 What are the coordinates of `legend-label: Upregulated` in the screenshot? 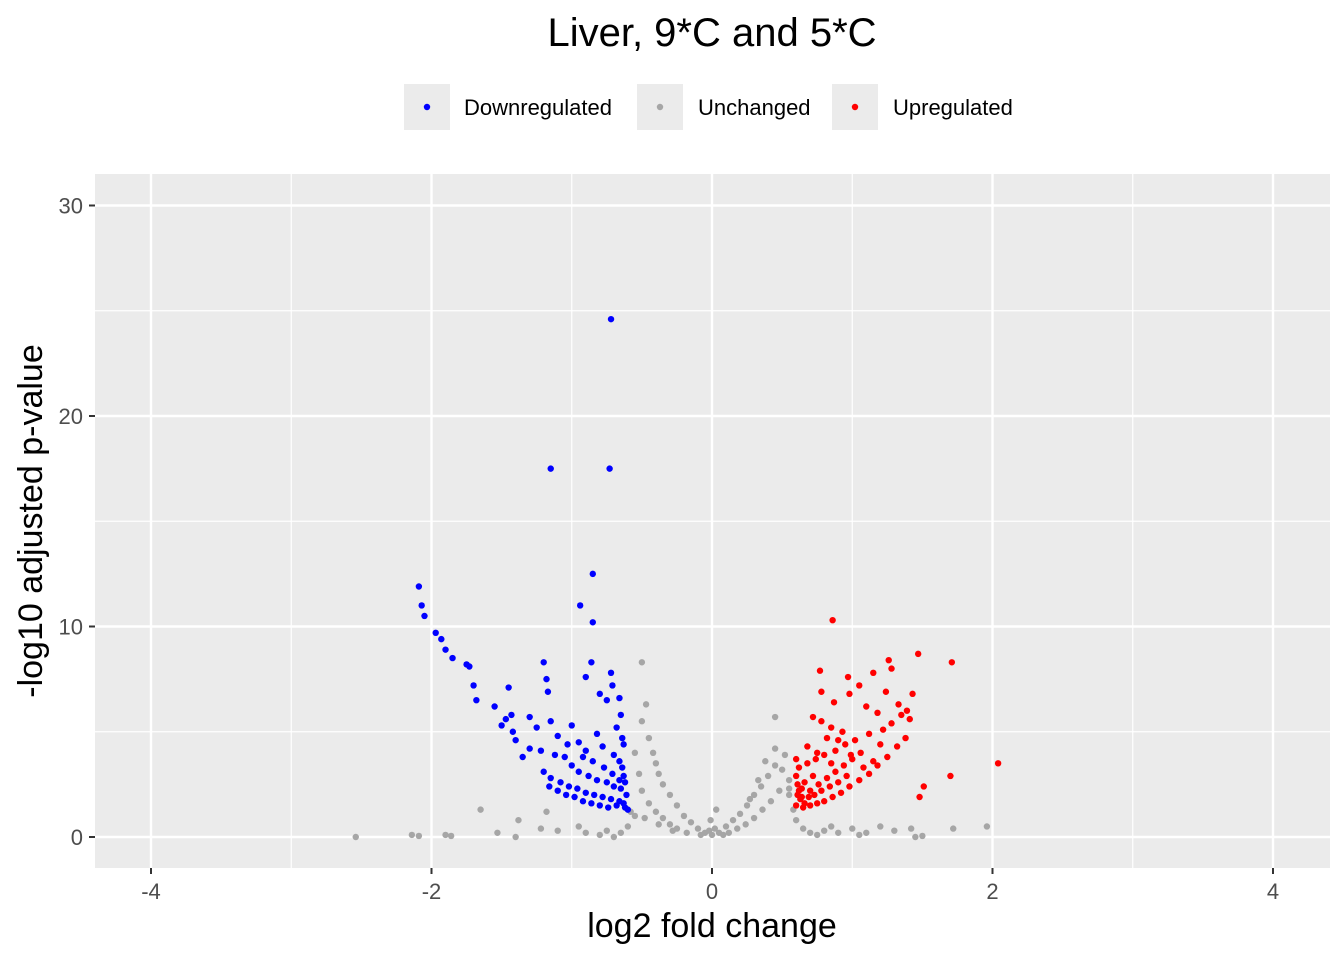 It's located at (953, 107).